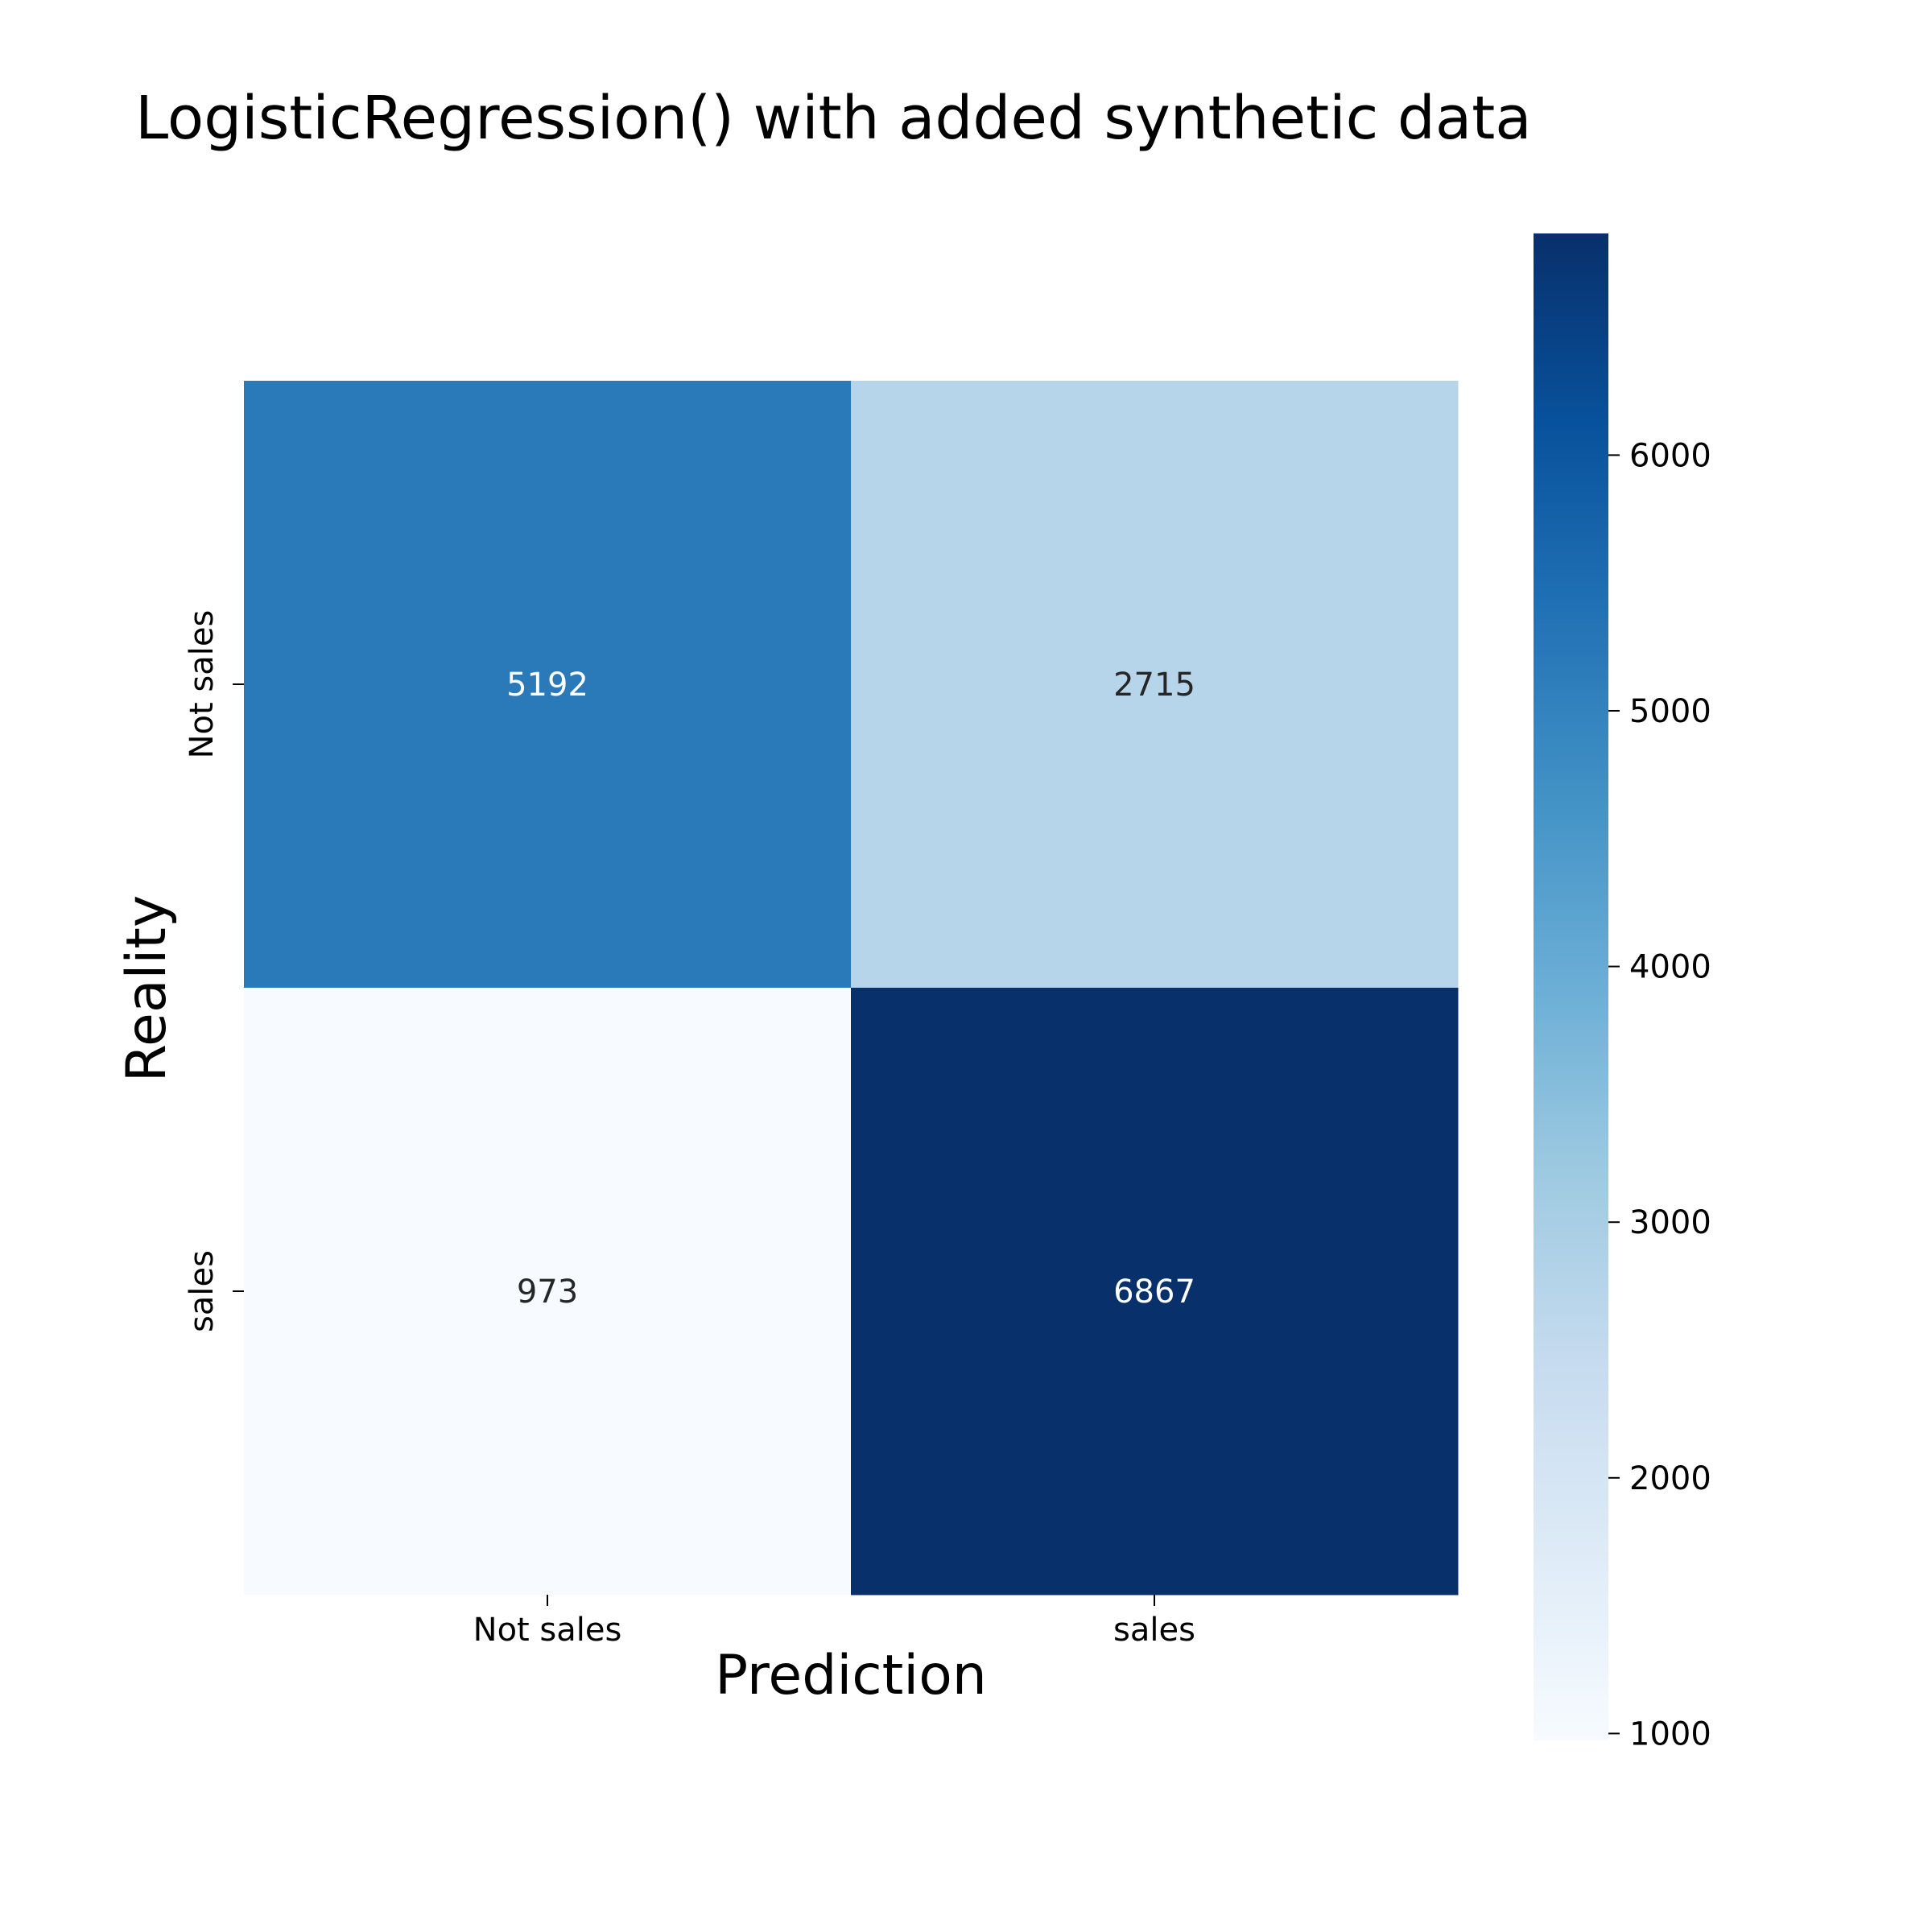  I want to click on colorbar-tick-label: 6000, so click(1670, 455).